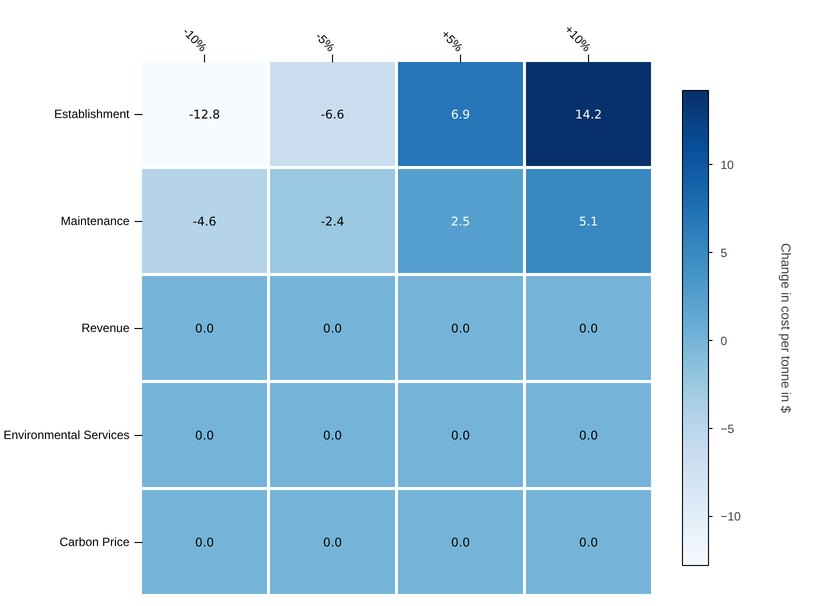  I want to click on y-tick-label: Establishment, so click(92, 114).